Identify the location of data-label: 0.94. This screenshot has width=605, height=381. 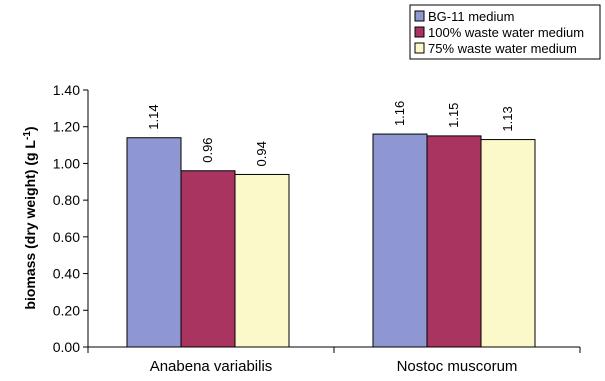
(261, 153).